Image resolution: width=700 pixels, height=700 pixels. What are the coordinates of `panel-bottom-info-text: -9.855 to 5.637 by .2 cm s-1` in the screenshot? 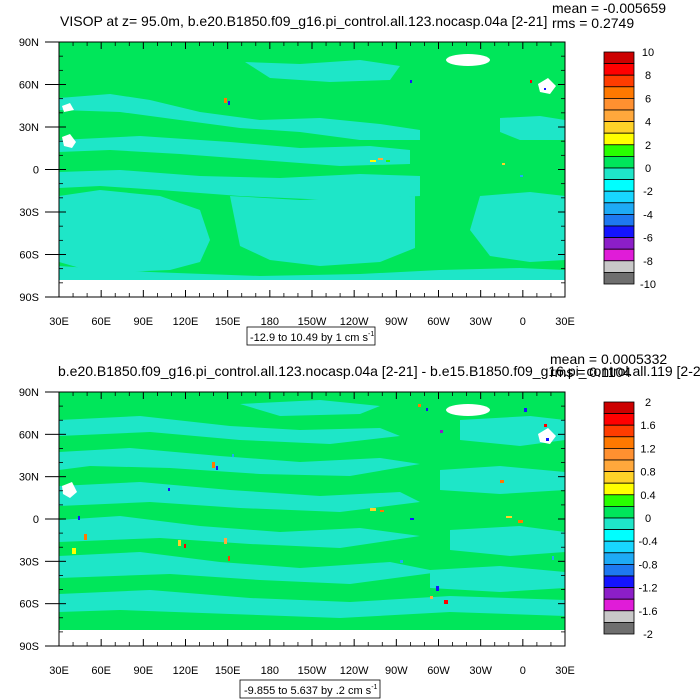 It's located at (311, 690).